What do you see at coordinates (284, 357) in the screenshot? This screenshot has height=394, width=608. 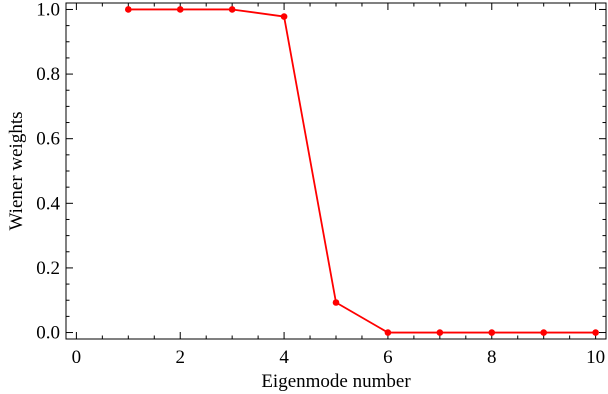 I see `x-tick-label: 4` at bounding box center [284, 357].